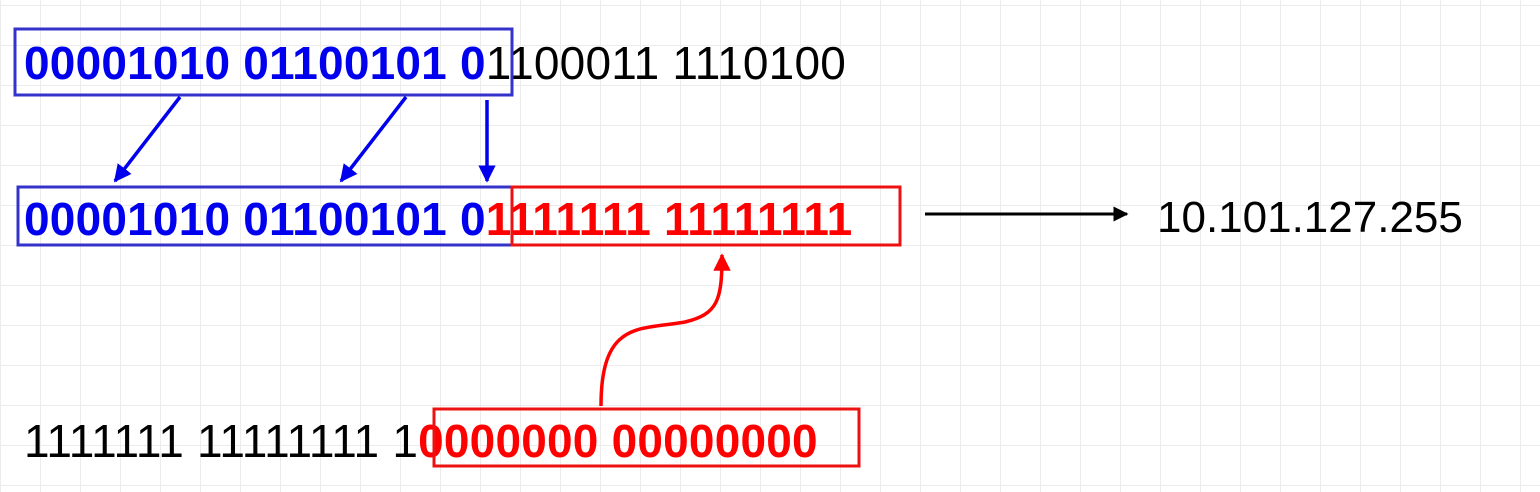 Image resolution: width=1540 pixels, height=492 pixels. What do you see at coordinates (665, 330) in the screenshot?
I see `host-bits-arrow` at bounding box center [665, 330].